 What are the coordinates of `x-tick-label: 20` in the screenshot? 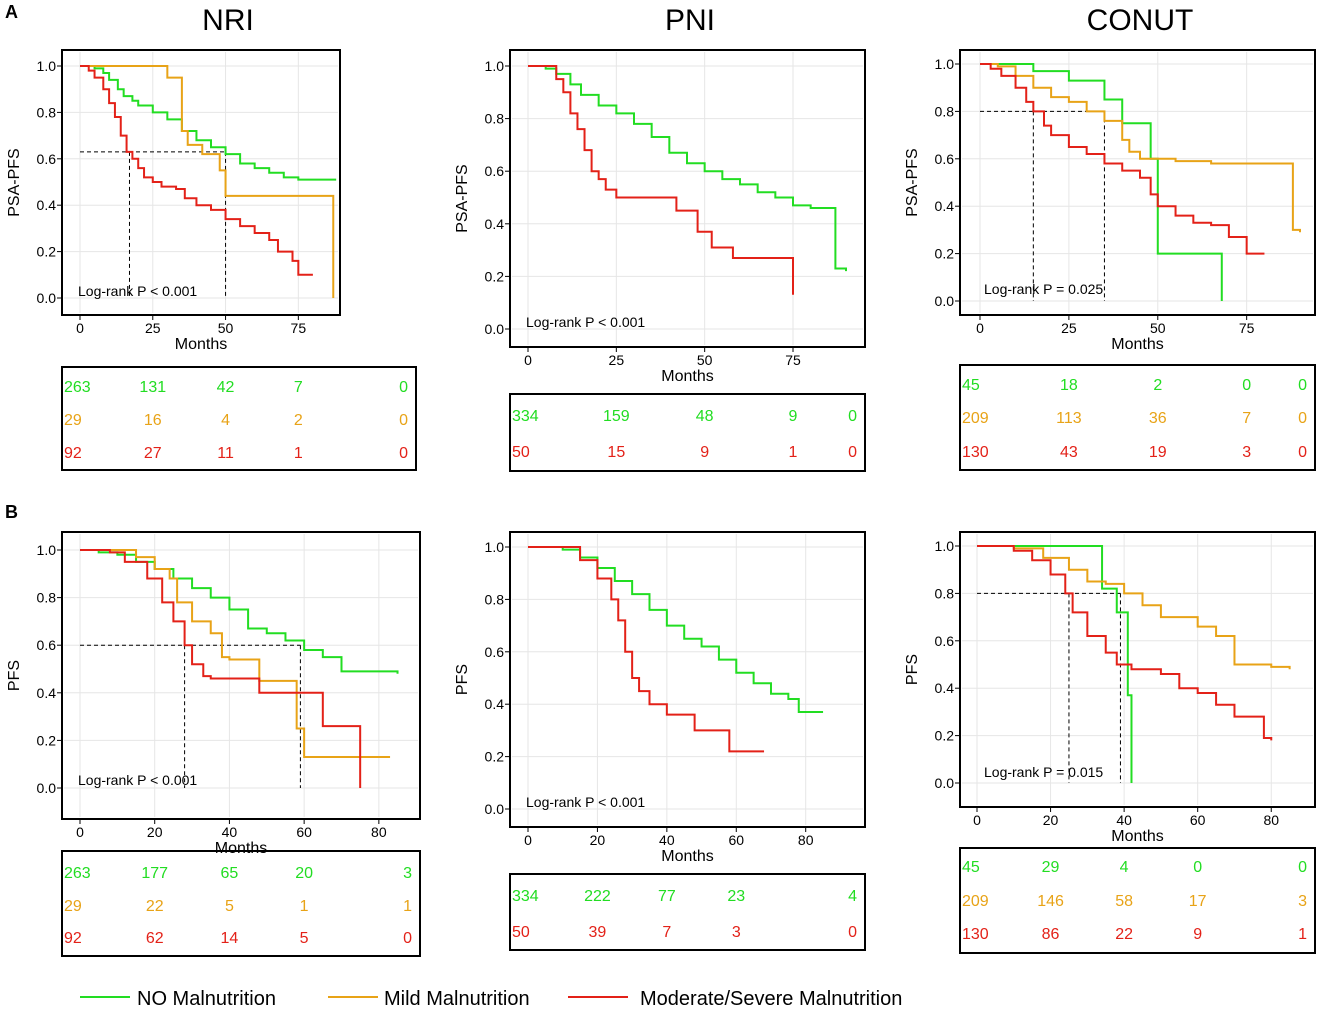 It's located at (155, 832).